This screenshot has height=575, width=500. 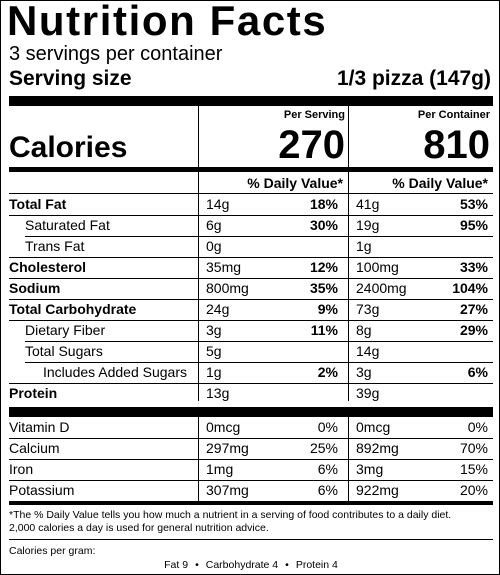 I want to click on container-daily-value: 104%, so click(x=470, y=288).